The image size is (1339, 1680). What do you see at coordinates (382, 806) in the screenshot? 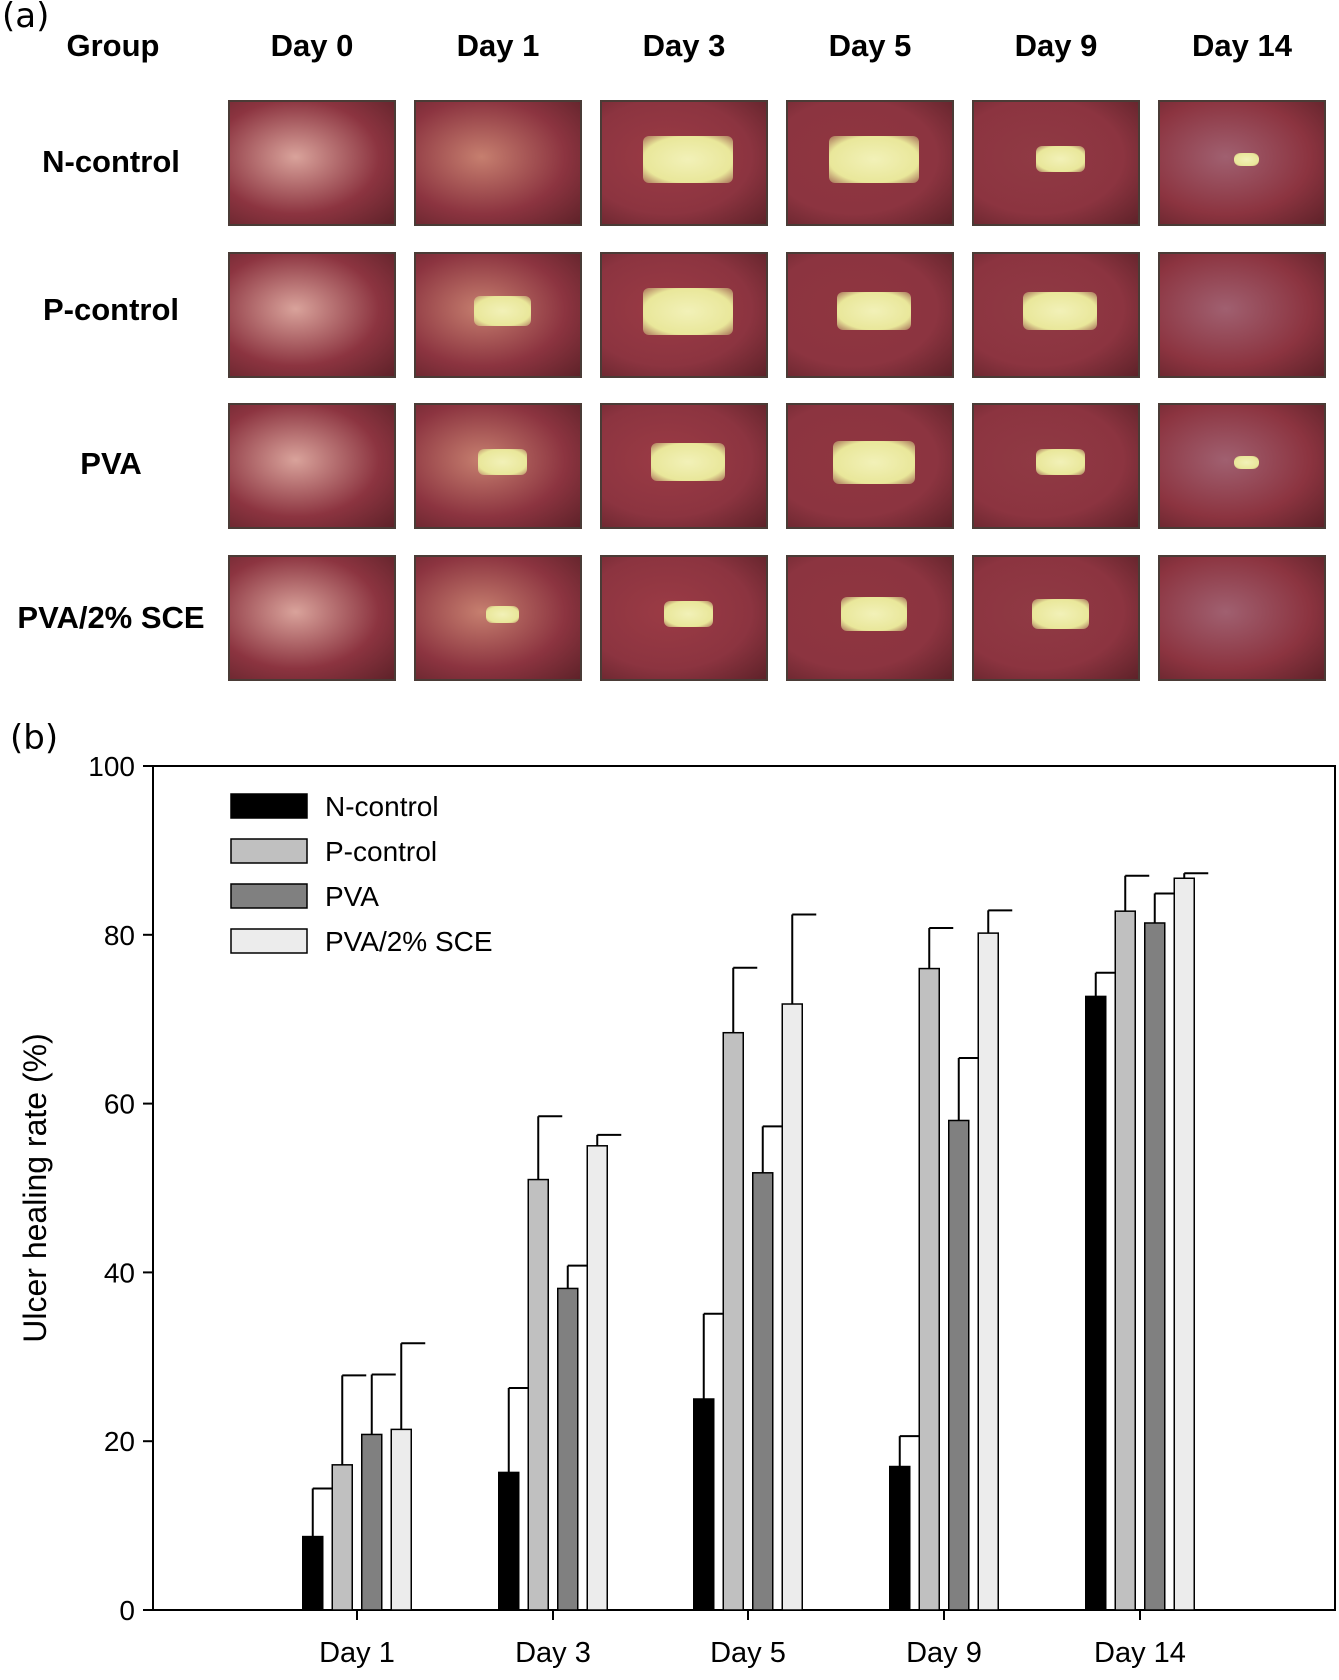
I see `legend-label: N-control` at bounding box center [382, 806].